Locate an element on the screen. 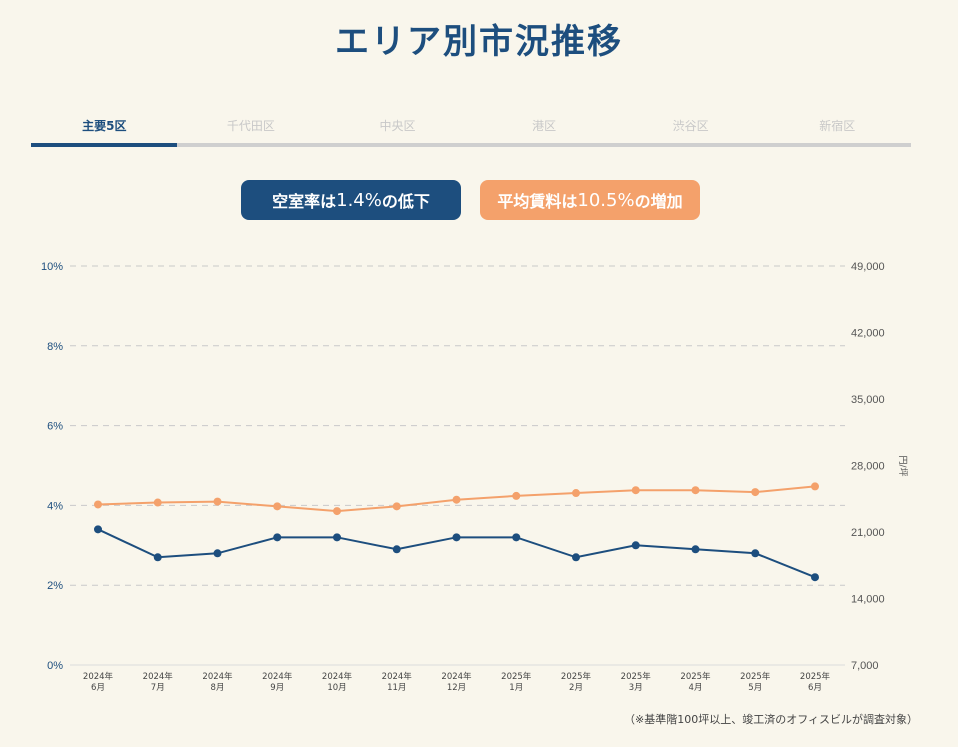 The width and height of the screenshot is (958, 747). left-tick-label: 0% is located at coordinates (55, 666).